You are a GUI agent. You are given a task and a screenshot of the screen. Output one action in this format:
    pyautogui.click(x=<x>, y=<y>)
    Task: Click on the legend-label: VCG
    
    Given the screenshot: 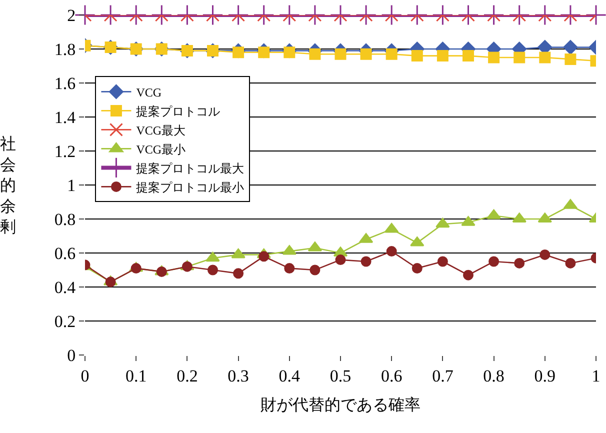 What is the action you would take?
    pyautogui.click(x=149, y=92)
    